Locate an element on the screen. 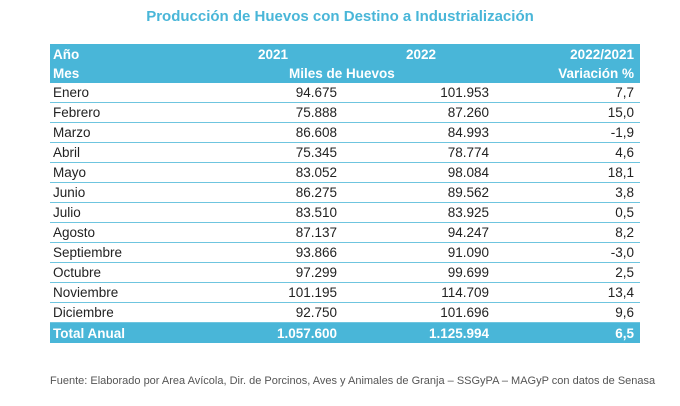 The image size is (680, 406). table-row: Diciembre 92.750 101.696 9,6 is located at coordinates (345, 312).